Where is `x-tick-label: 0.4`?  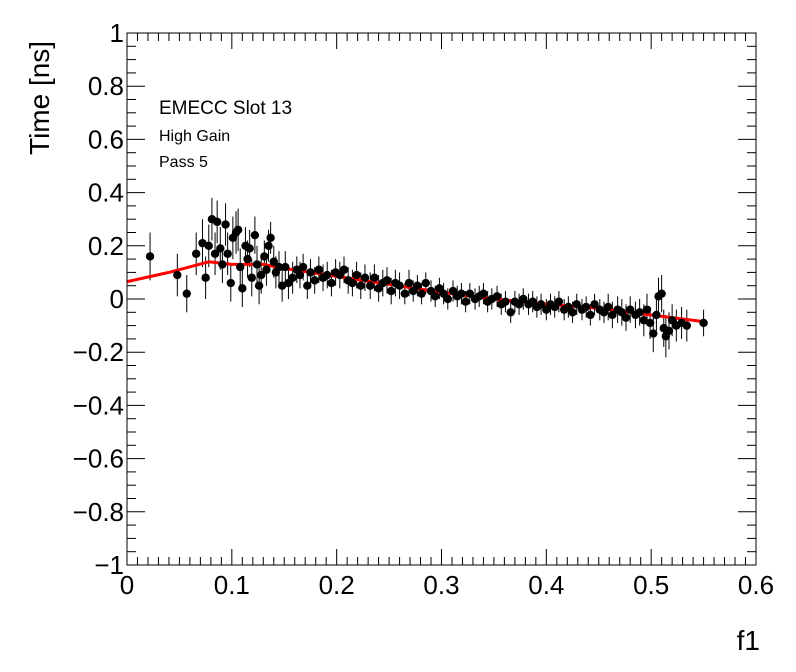 x-tick-label: 0.4 is located at coordinates (546, 585).